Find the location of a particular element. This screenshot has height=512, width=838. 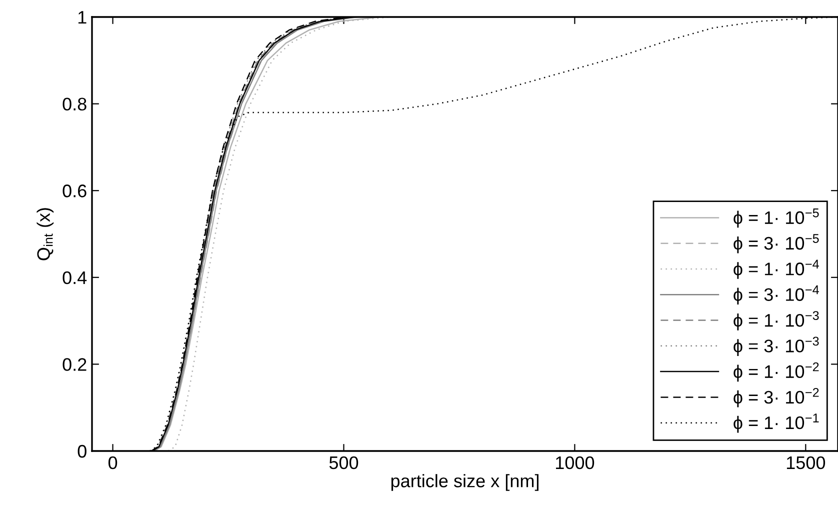

legend-label: ϕ = 1· 10$^{−3}$ is located at coordinates (776, 320).